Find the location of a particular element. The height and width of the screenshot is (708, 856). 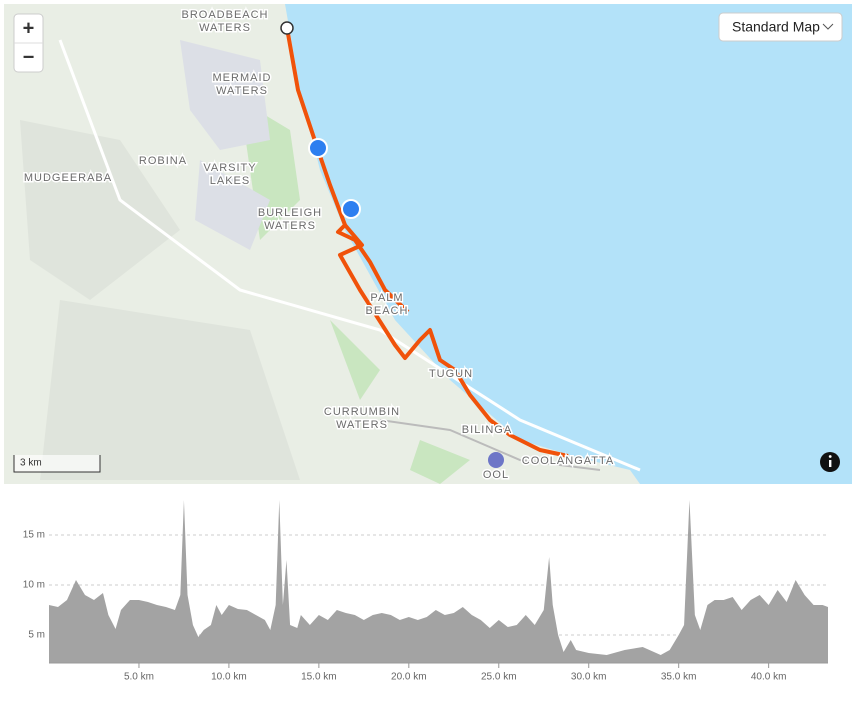

scale-label: 3 km is located at coordinates (31, 463).